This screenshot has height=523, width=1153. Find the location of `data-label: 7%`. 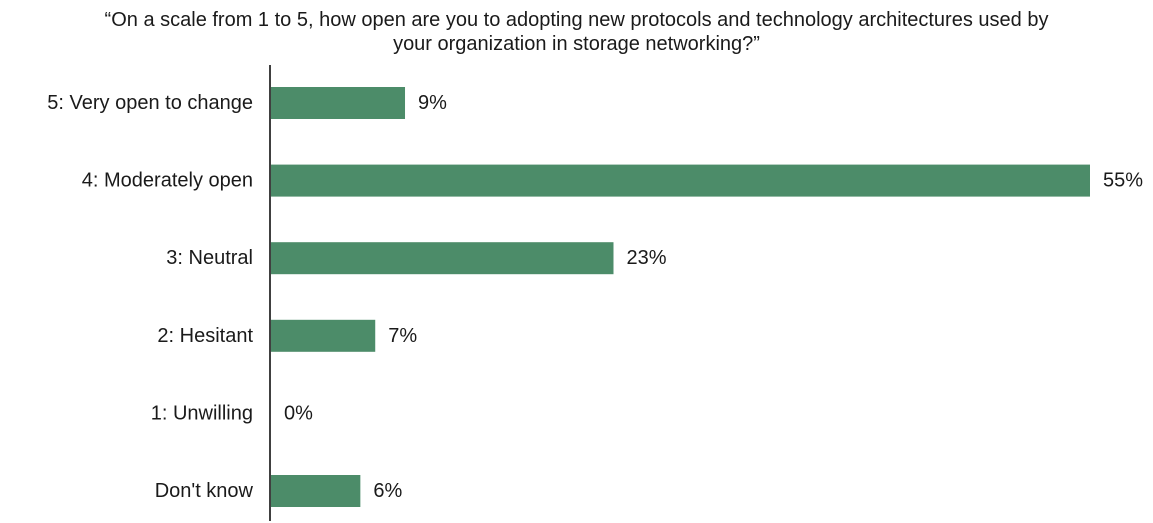

data-label: 7% is located at coordinates (402, 336).